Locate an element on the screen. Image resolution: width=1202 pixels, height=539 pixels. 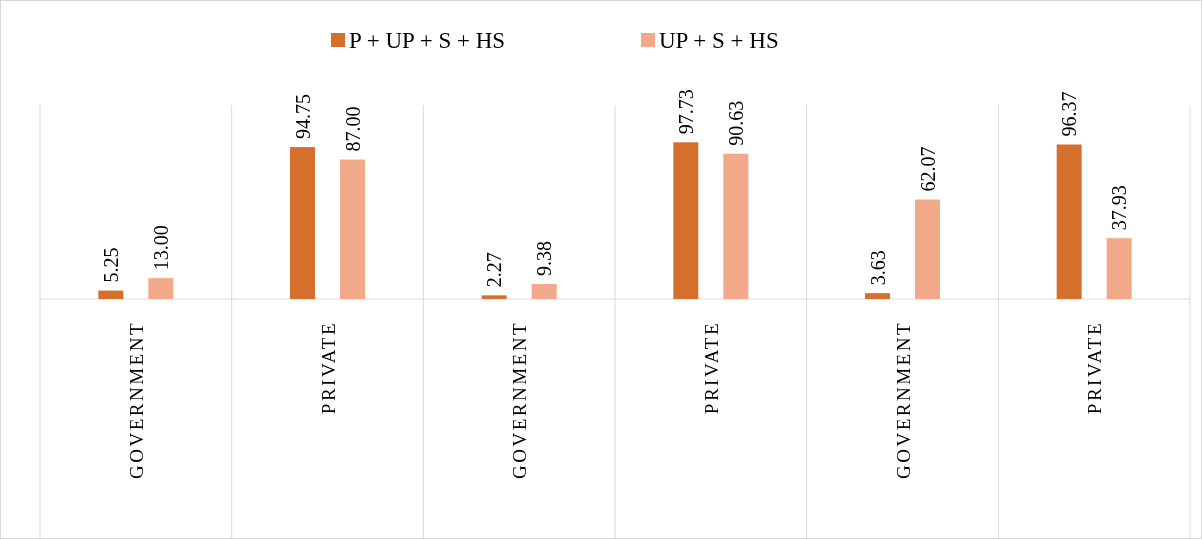
legend-label: UP + S + HS is located at coordinates (719, 40).